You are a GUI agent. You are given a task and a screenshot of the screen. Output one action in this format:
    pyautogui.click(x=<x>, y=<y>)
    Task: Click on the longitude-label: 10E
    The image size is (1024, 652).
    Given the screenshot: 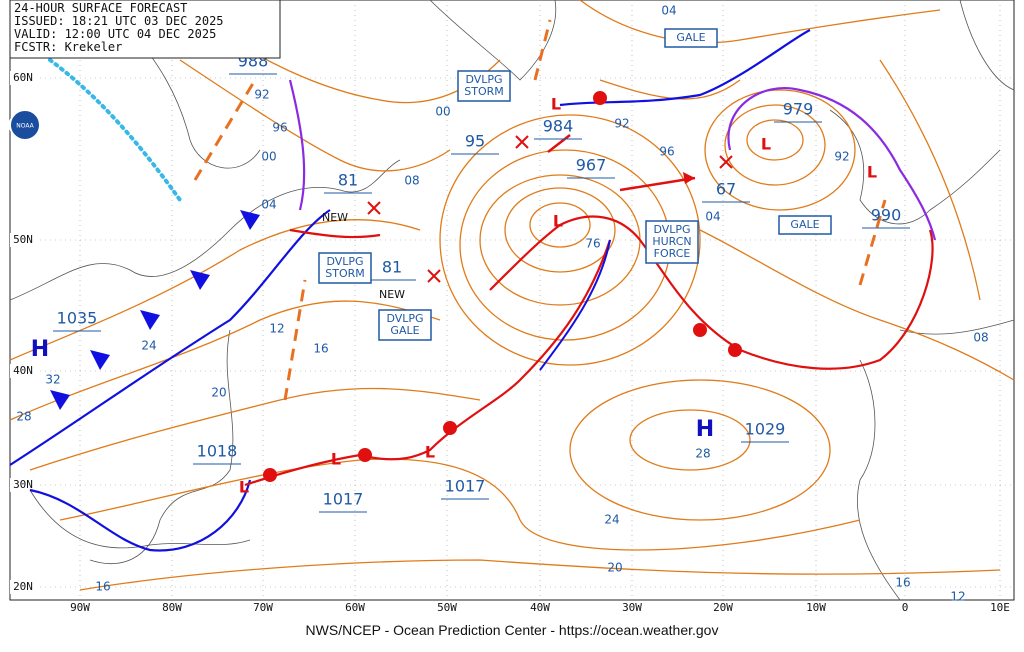 What is the action you would take?
    pyautogui.click(x=1000, y=607)
    